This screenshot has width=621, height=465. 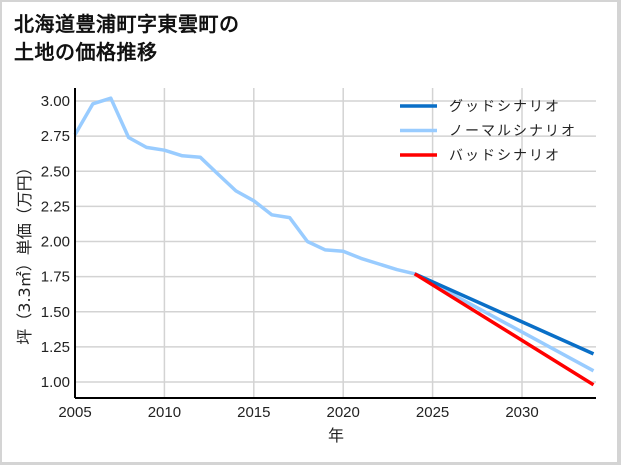 What do you see at coordinates (164, 412) in the screenshot?
I see `x-tick-label: 2010` at bounding box center [164, 412].